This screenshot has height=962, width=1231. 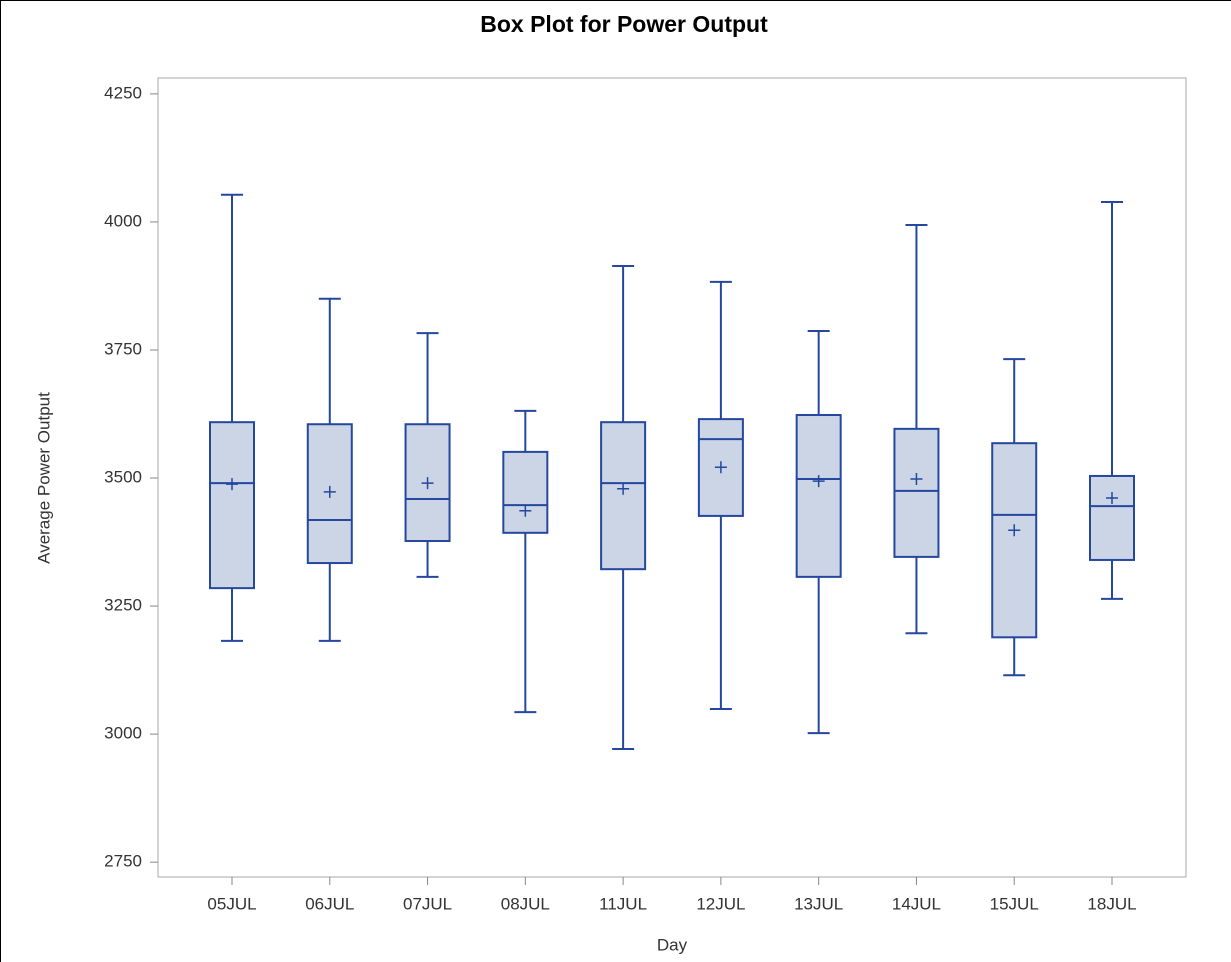 What do you see at coordinates (123, 605) in the screenshot?
I see `y-tick-label: 3250` at bounding box center [123, 605].